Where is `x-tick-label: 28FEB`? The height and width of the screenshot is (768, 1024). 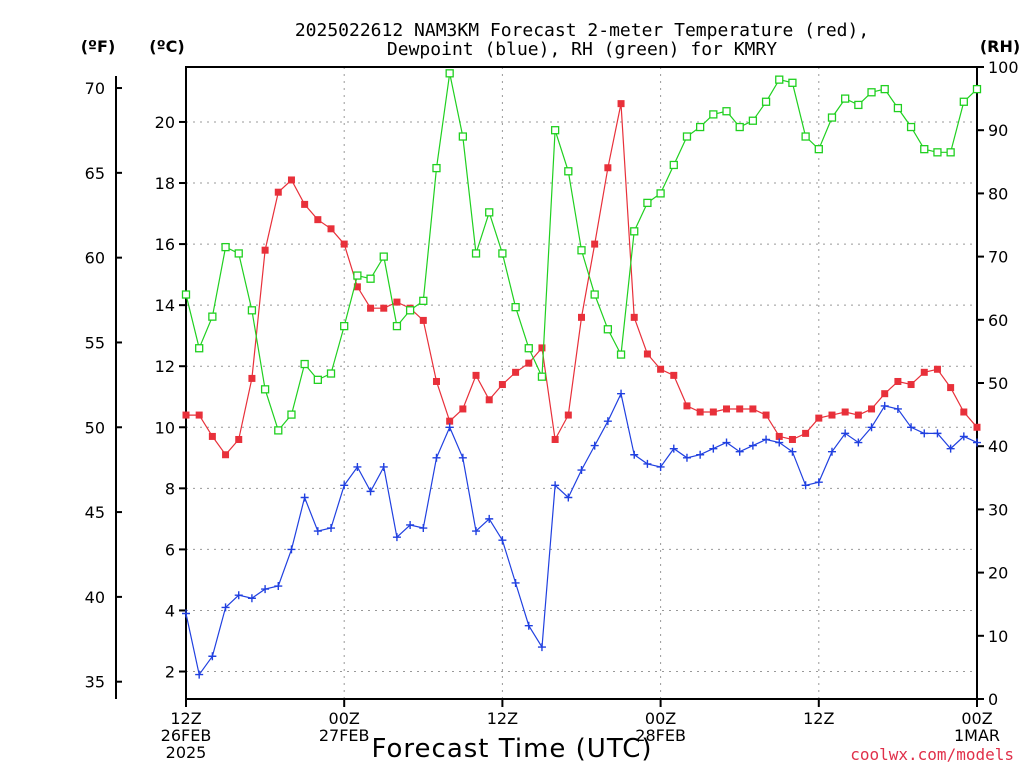
x-tick-label: 28FEB is located at coordinates (660, 735).